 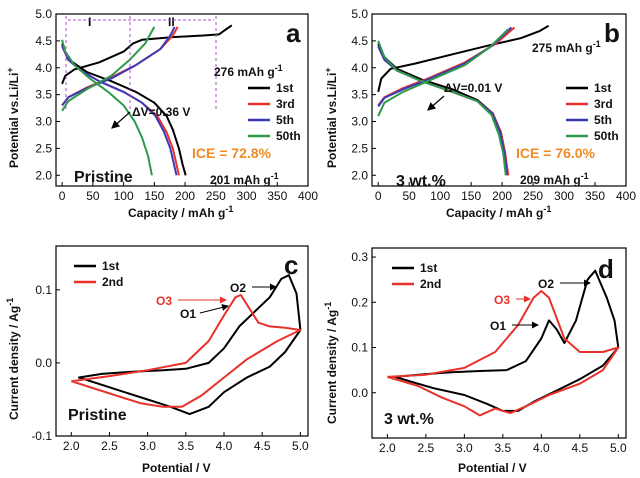 What do you see at coordinates (331, 117) in the screenshot?
I see `panel-b-y-axis-label: Potential vs.Li/Li+` at bounding box center [331, 117].